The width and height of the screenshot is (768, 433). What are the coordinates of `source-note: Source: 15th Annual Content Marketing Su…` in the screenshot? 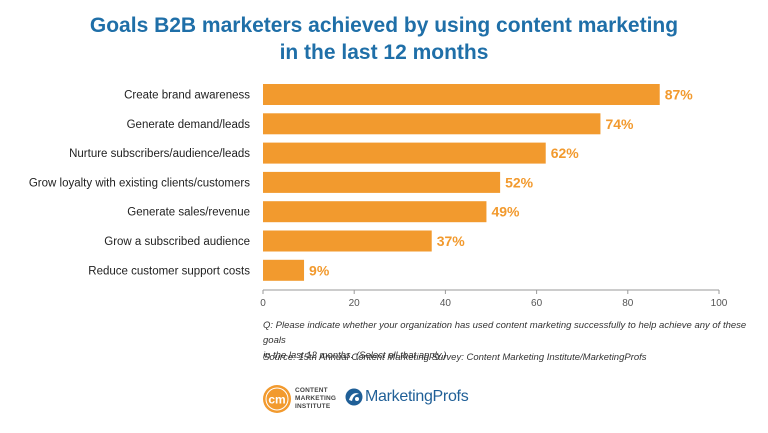 It's located at (455, 357).